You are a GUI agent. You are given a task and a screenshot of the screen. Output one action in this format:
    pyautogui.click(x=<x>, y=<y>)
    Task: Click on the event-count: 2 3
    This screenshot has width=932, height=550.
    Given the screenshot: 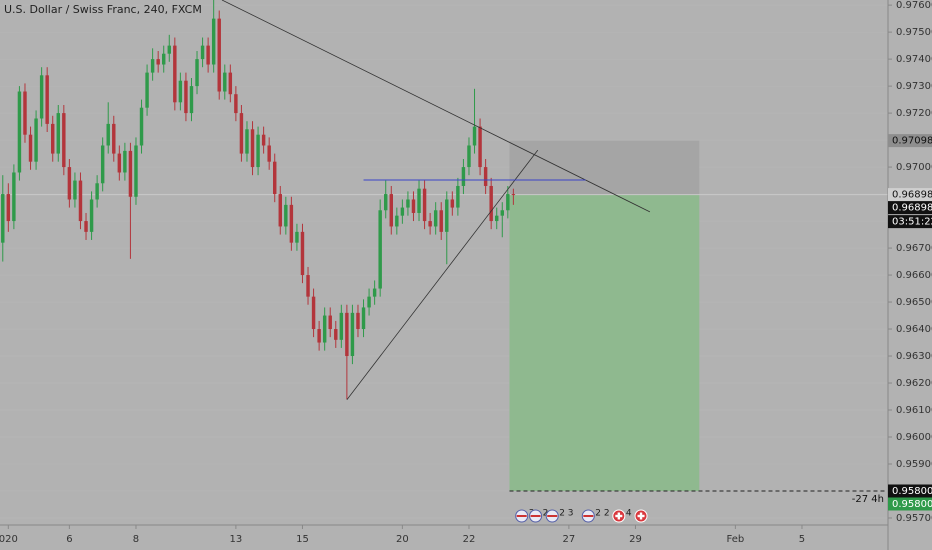 What is the action you would take?
    pyautogui.click(x=566, y=514)
    